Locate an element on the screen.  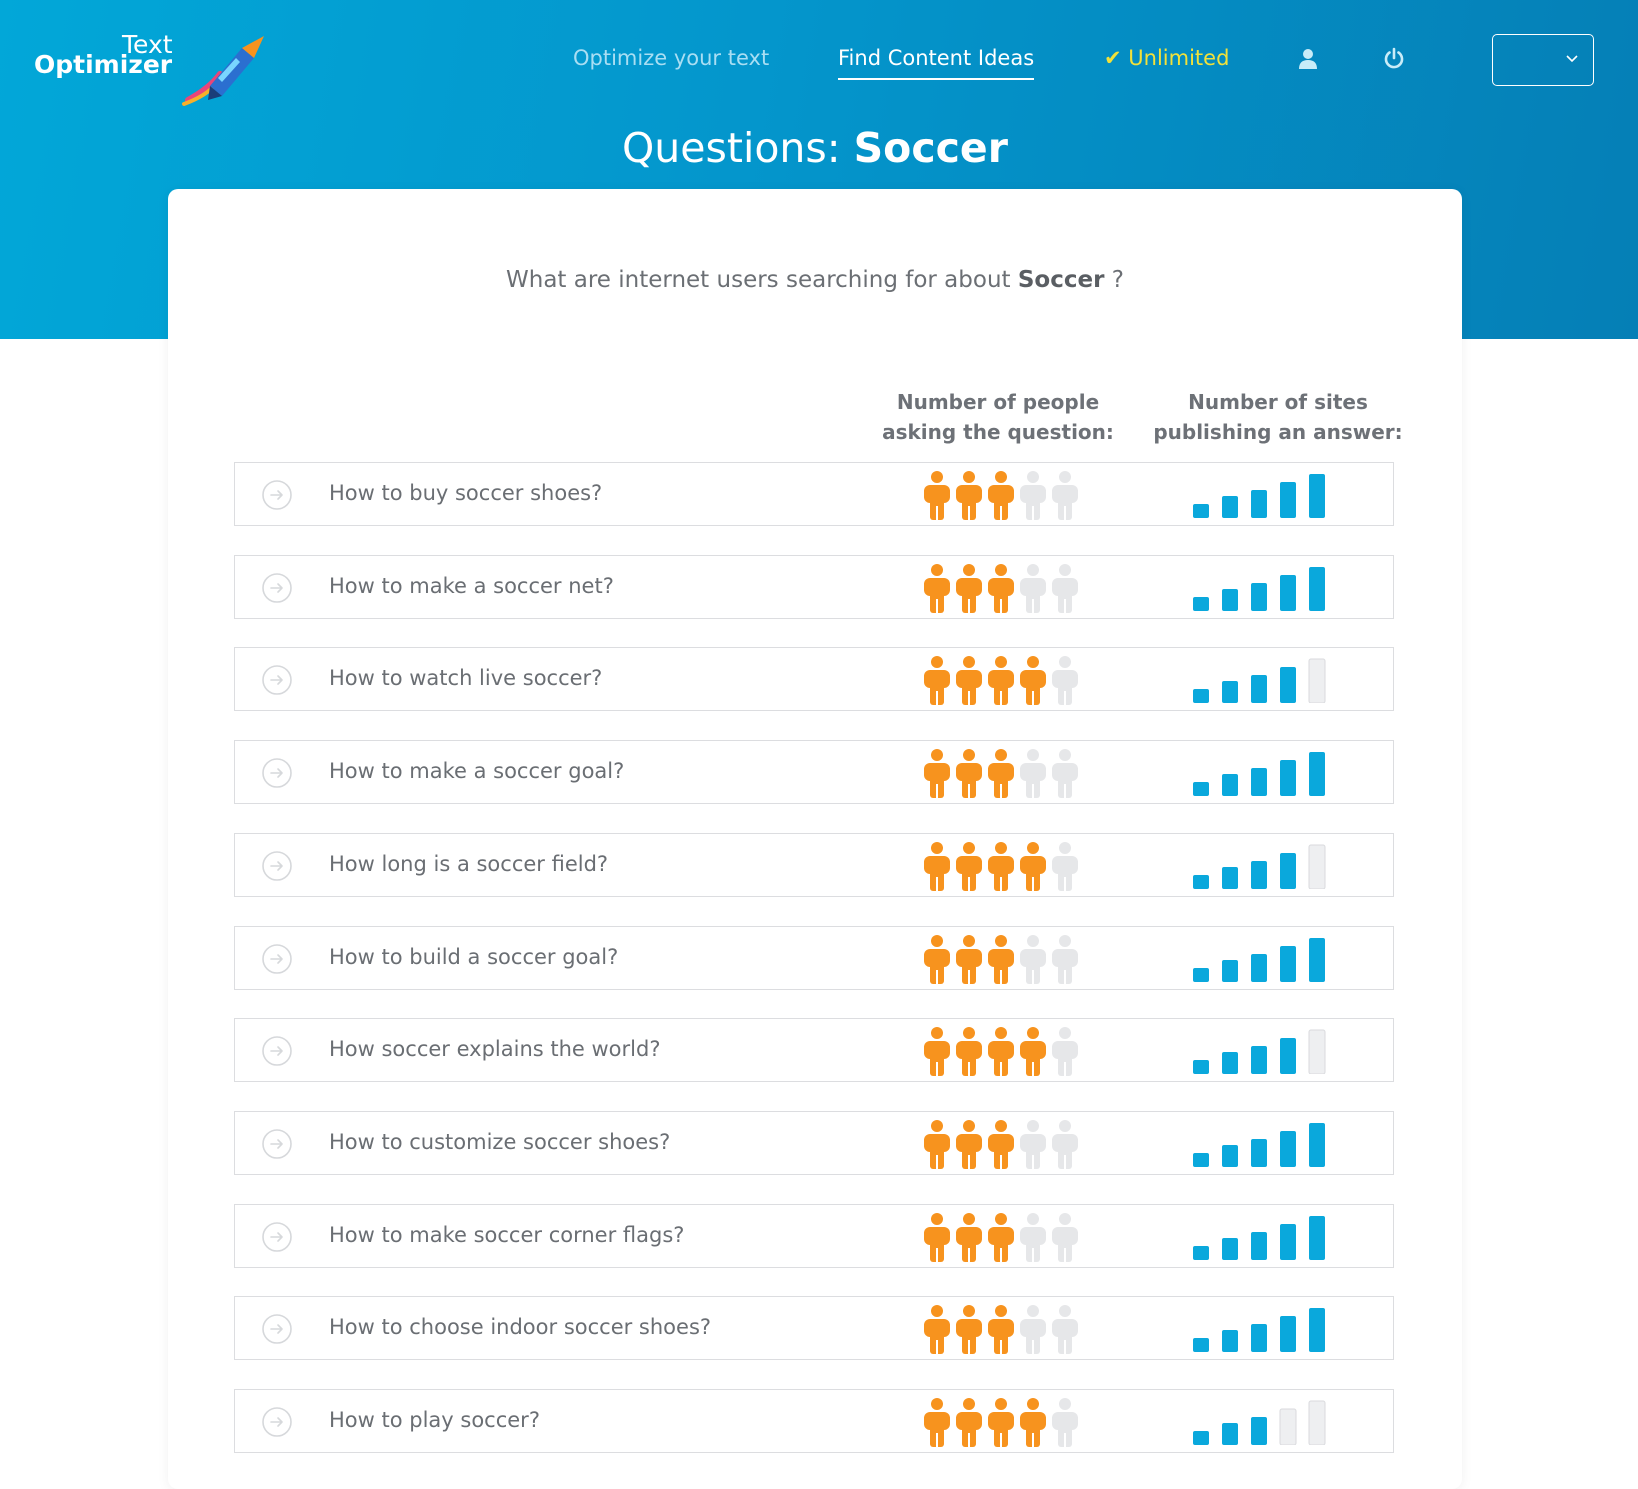
page-title-prefix: Questions: is located at coordinates (738, 148).